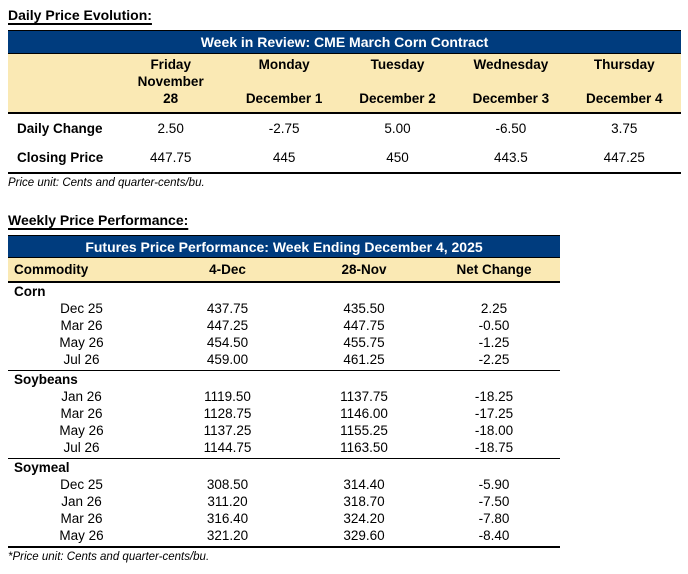 The image size is (688, 574). What do you see at coordinates (227, 396) in the screenshot?
I see `price-4dec: 1119.50` at bounding box center [227, 396].